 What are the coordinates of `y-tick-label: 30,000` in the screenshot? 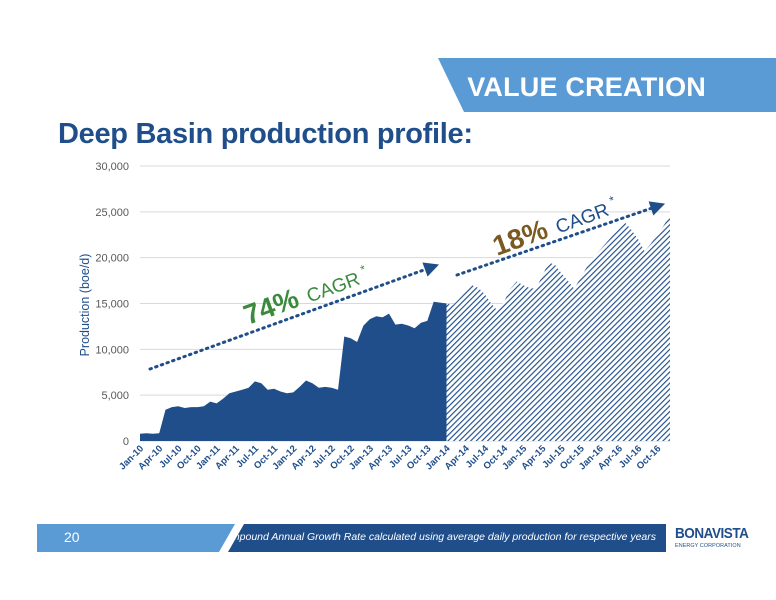 It's located at (112, 167).